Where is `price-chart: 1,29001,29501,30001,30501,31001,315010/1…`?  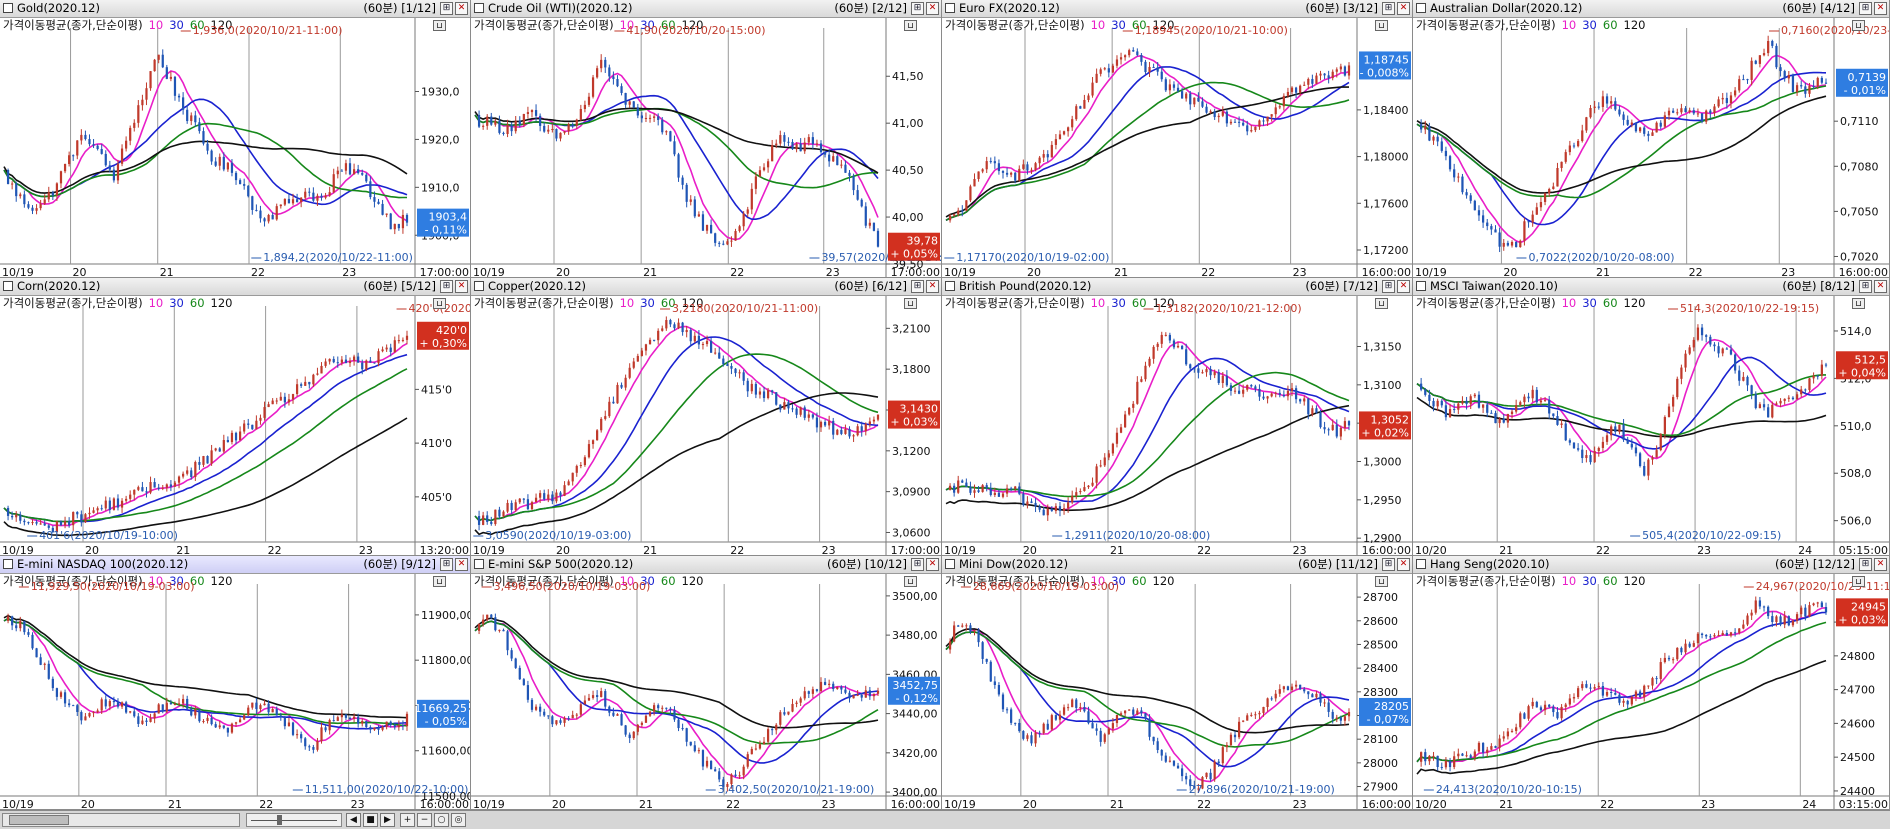
price-chart: 1,29001,29501,30001,30501,31001,315010/1… is located at coordinates (1177, 426).